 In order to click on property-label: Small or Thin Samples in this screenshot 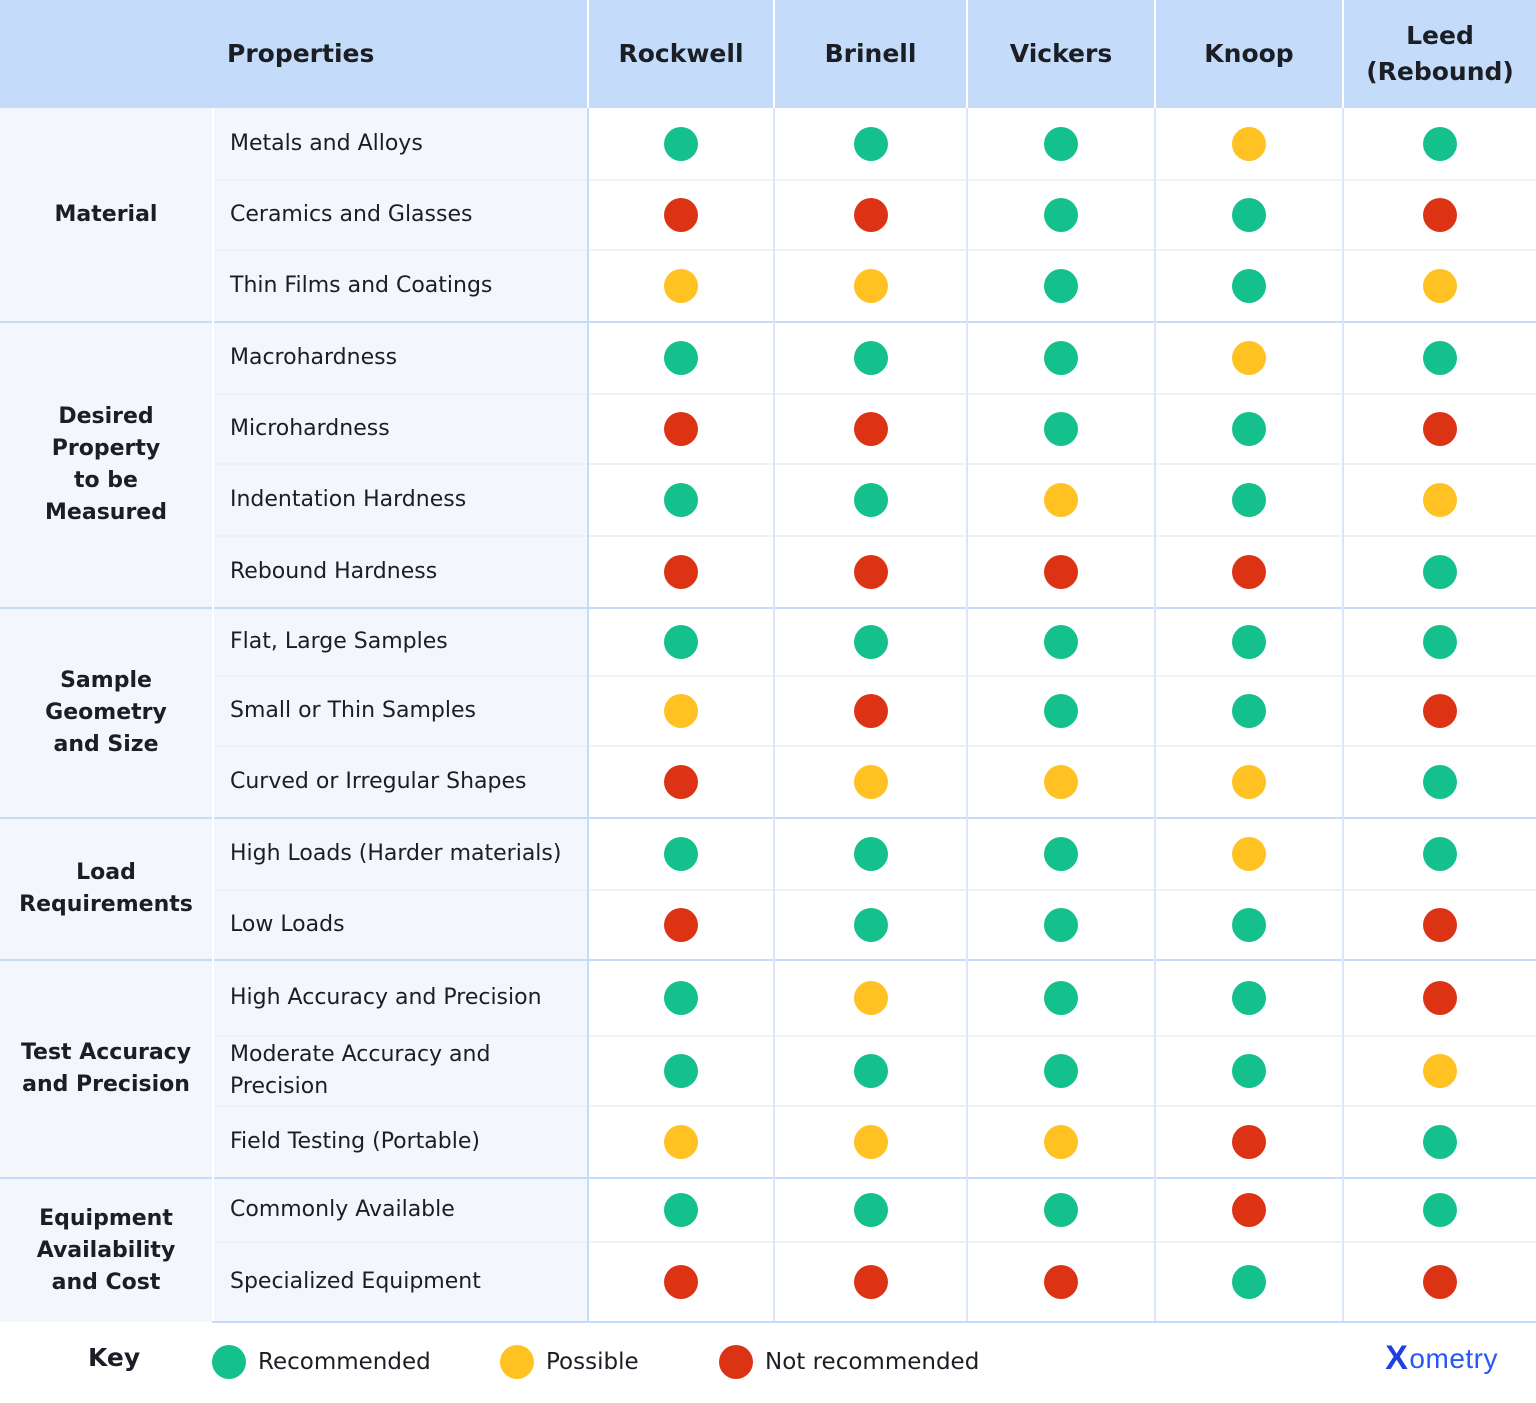, I will do `click(400, 710)`.